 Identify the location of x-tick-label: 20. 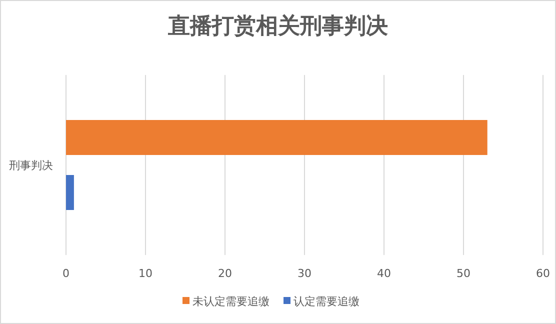
(225, 273).